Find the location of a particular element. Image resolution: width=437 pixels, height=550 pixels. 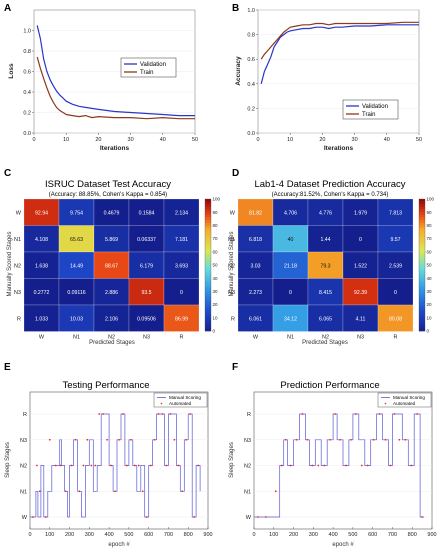

isruc-cell-value: 14.49 is located at coordinates (76, 266).